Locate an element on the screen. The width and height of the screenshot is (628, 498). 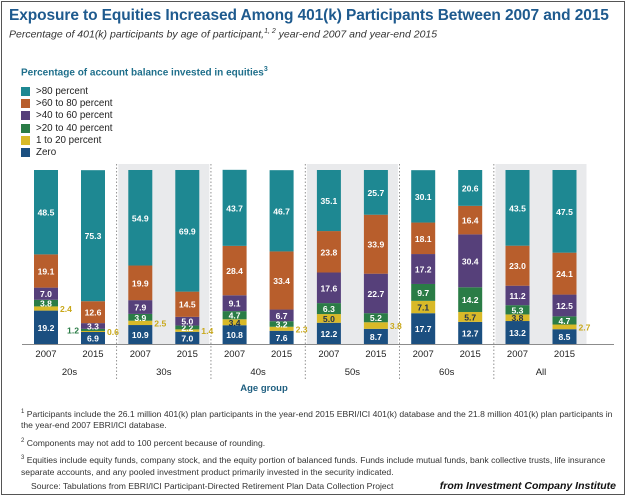
data-label: 43.7 is located at coordinates (234, 208).